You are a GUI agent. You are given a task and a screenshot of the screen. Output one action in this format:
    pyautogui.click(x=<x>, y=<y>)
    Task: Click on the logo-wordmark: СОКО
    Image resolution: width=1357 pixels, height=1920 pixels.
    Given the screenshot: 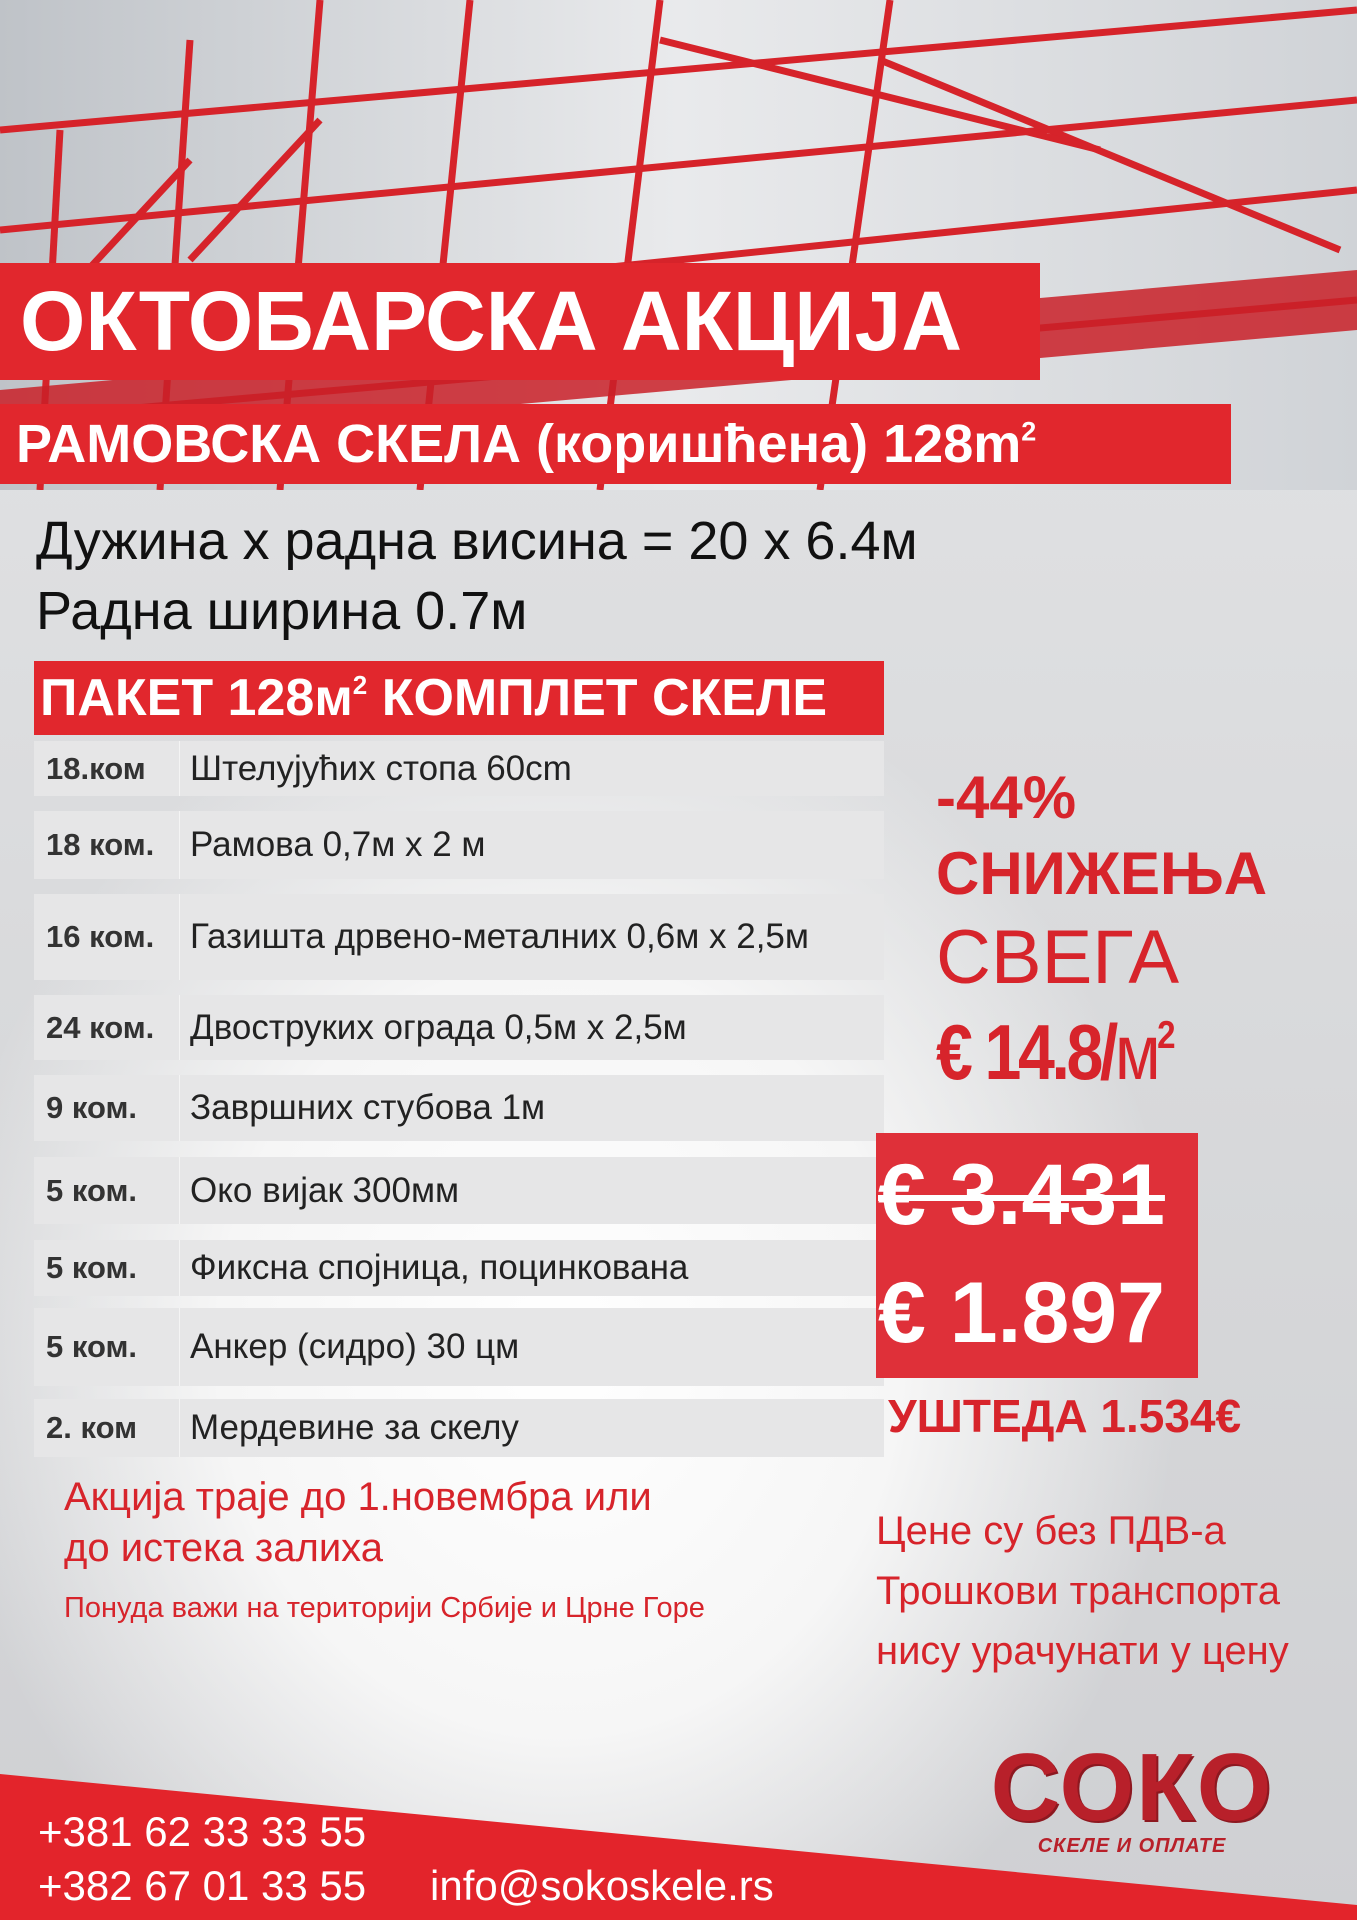 What is the action you would take?
    pyautogui.click(x=1132, y=1787)
    